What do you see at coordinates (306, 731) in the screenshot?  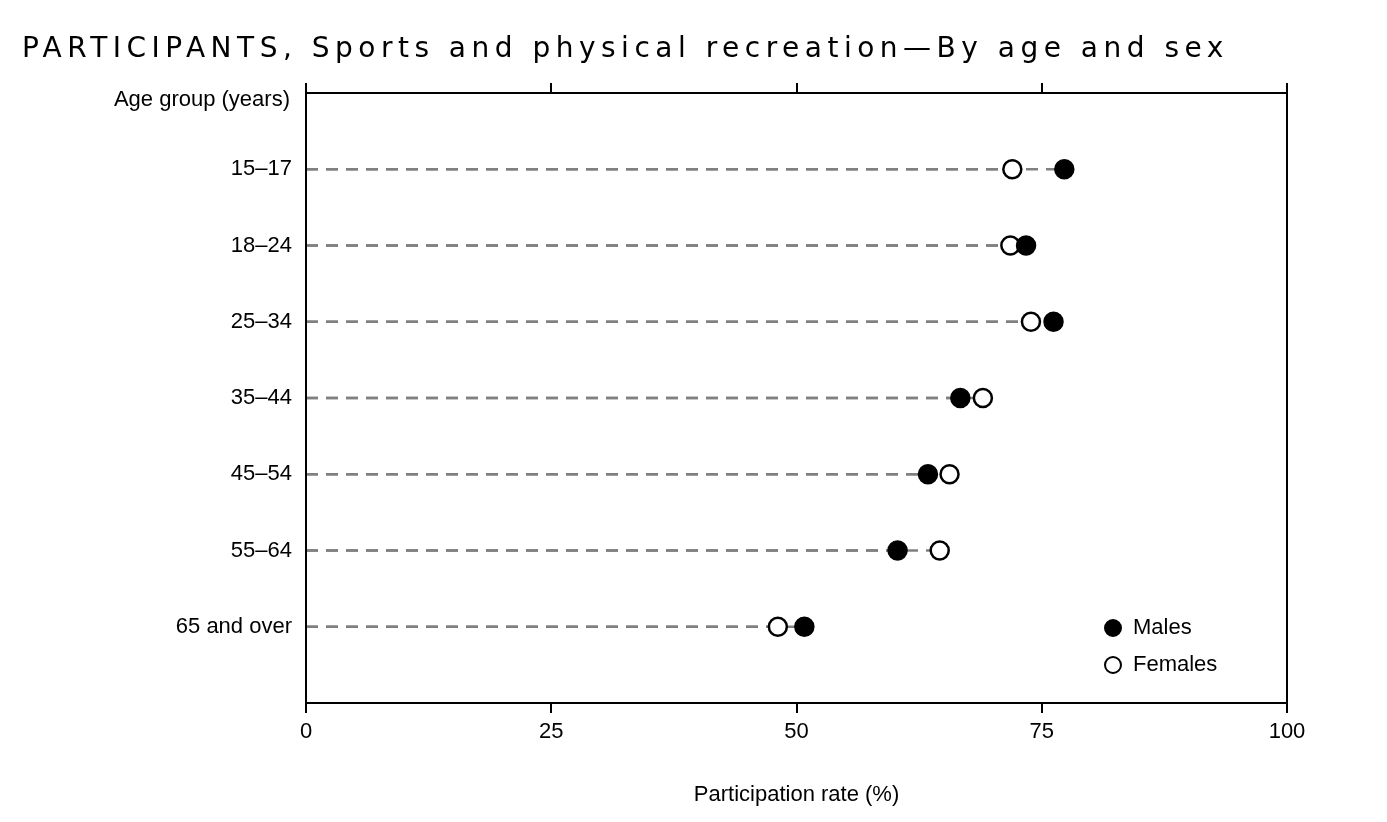 I see `x-tick-label: 0` at bounding box center [306, 731].